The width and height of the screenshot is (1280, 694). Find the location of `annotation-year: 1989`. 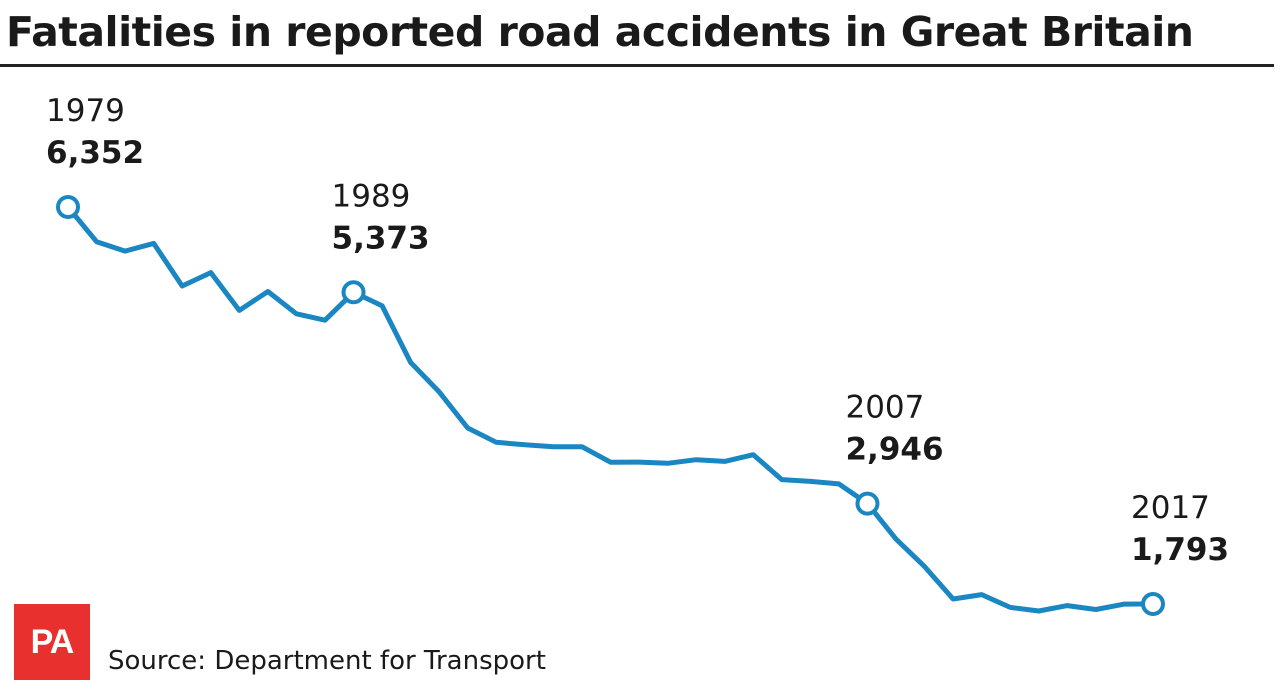

annotation-year: 1989 is located at coordinates (371, 196).